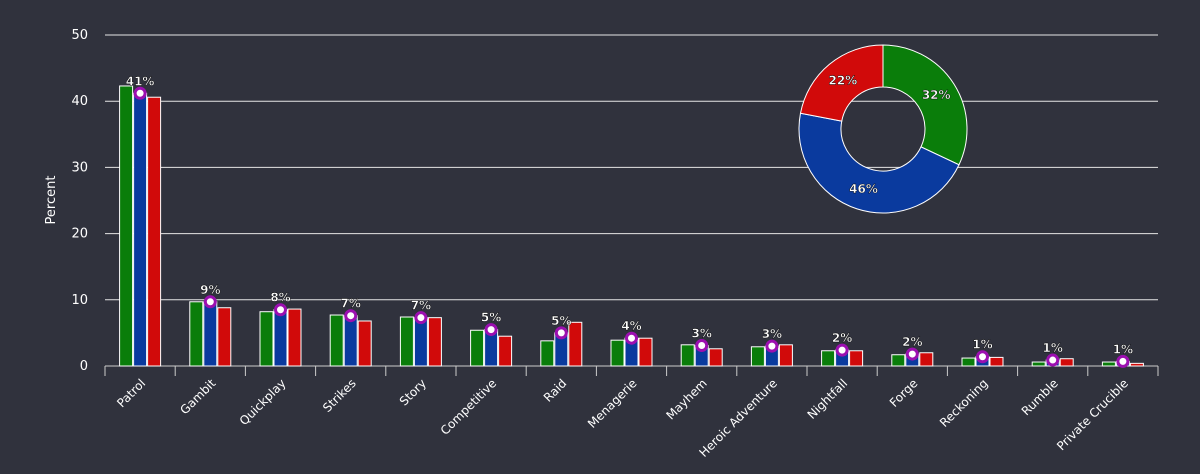 Image resolution: width=1200 pixels, height=474 pixels. I want to click on y-axis-label: Percent, so click(51, 200).